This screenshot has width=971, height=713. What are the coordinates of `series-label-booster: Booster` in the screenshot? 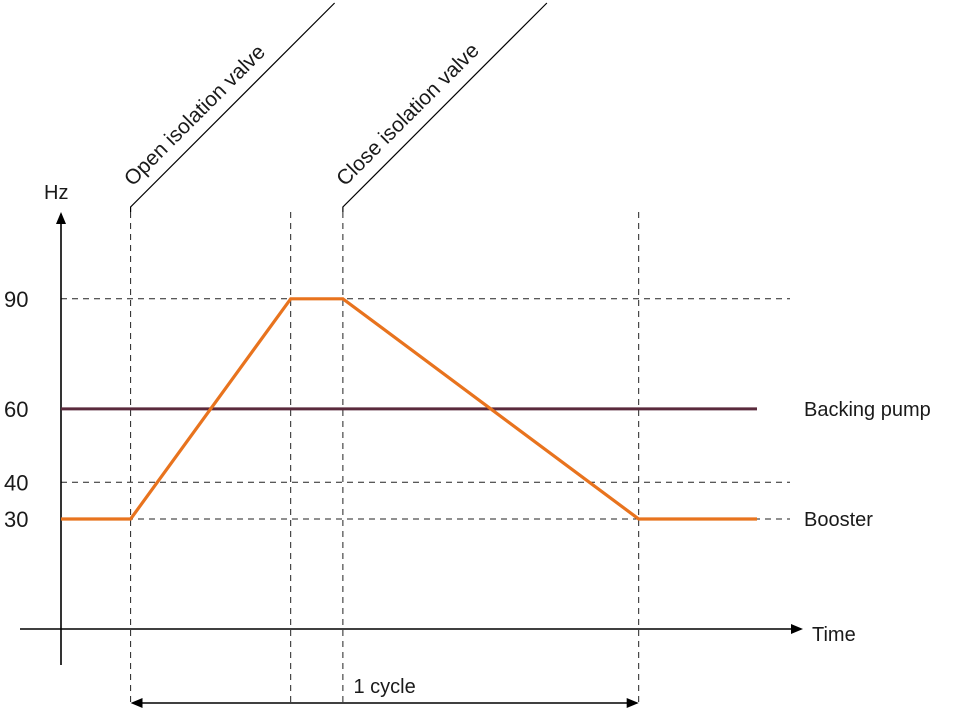 It's located at (838, 520).